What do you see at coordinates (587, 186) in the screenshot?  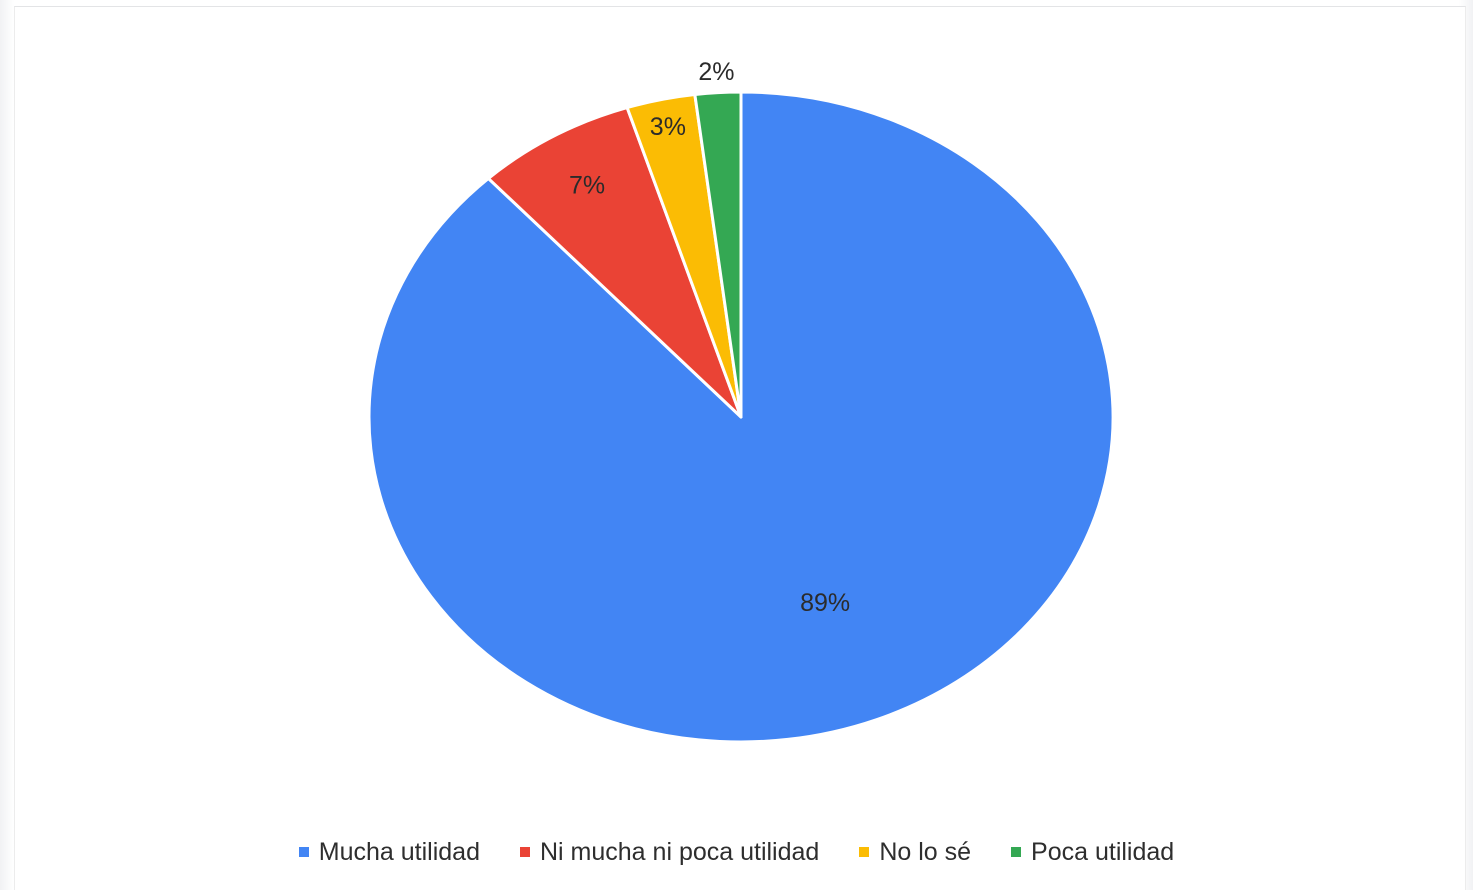 I see `slice-value-label: 7%` at bounding box center [587, 186].